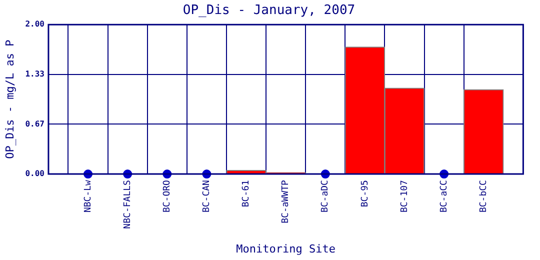  I want to click on x-tick-label: BC-bCC, so click(483, 196).